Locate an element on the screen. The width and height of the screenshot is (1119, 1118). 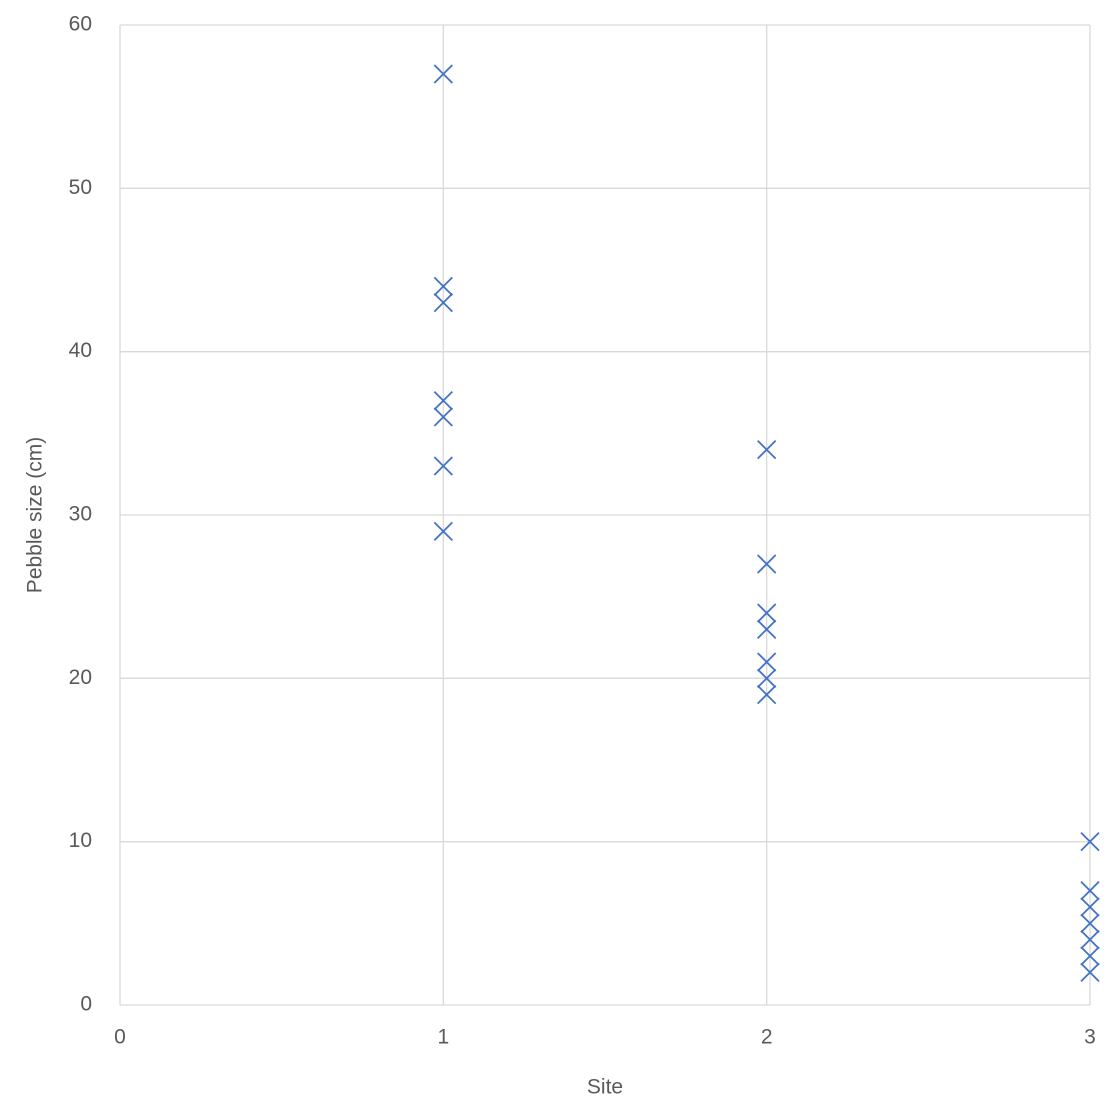
y-tick-label: 10 is located at coordinates (80, 840).